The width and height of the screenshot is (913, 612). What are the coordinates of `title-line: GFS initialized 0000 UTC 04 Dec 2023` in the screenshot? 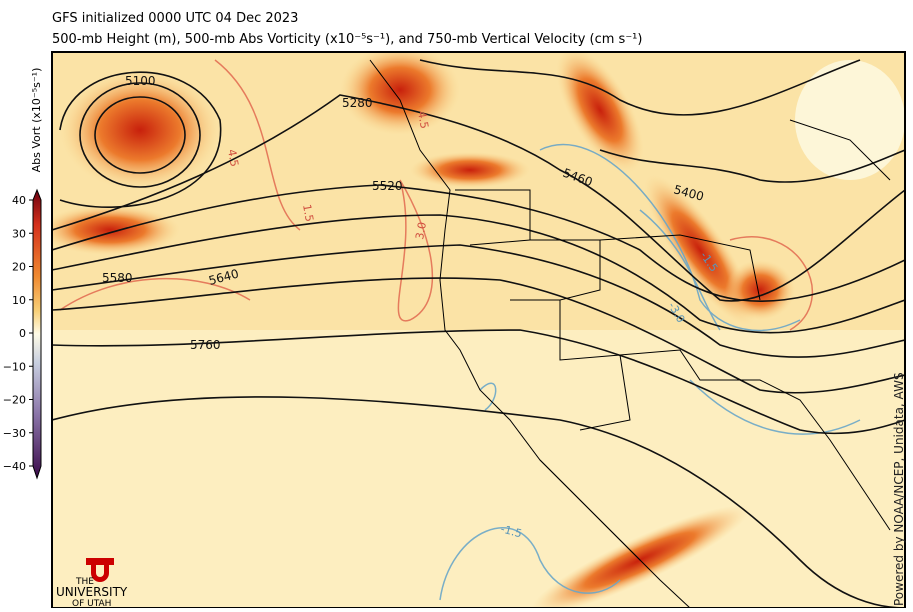 It's located at (175, 18).